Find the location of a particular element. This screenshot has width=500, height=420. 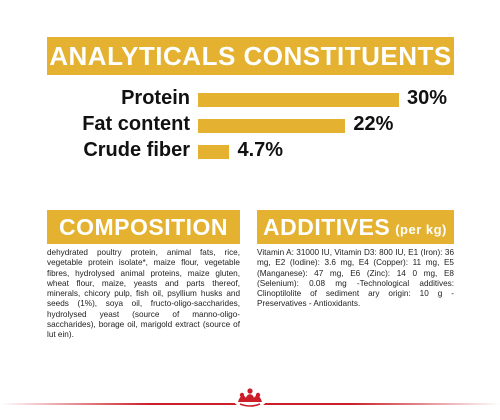

analytics-title: ANALYTICALS CONSTITUENTS is located at coordinates (250, 55).